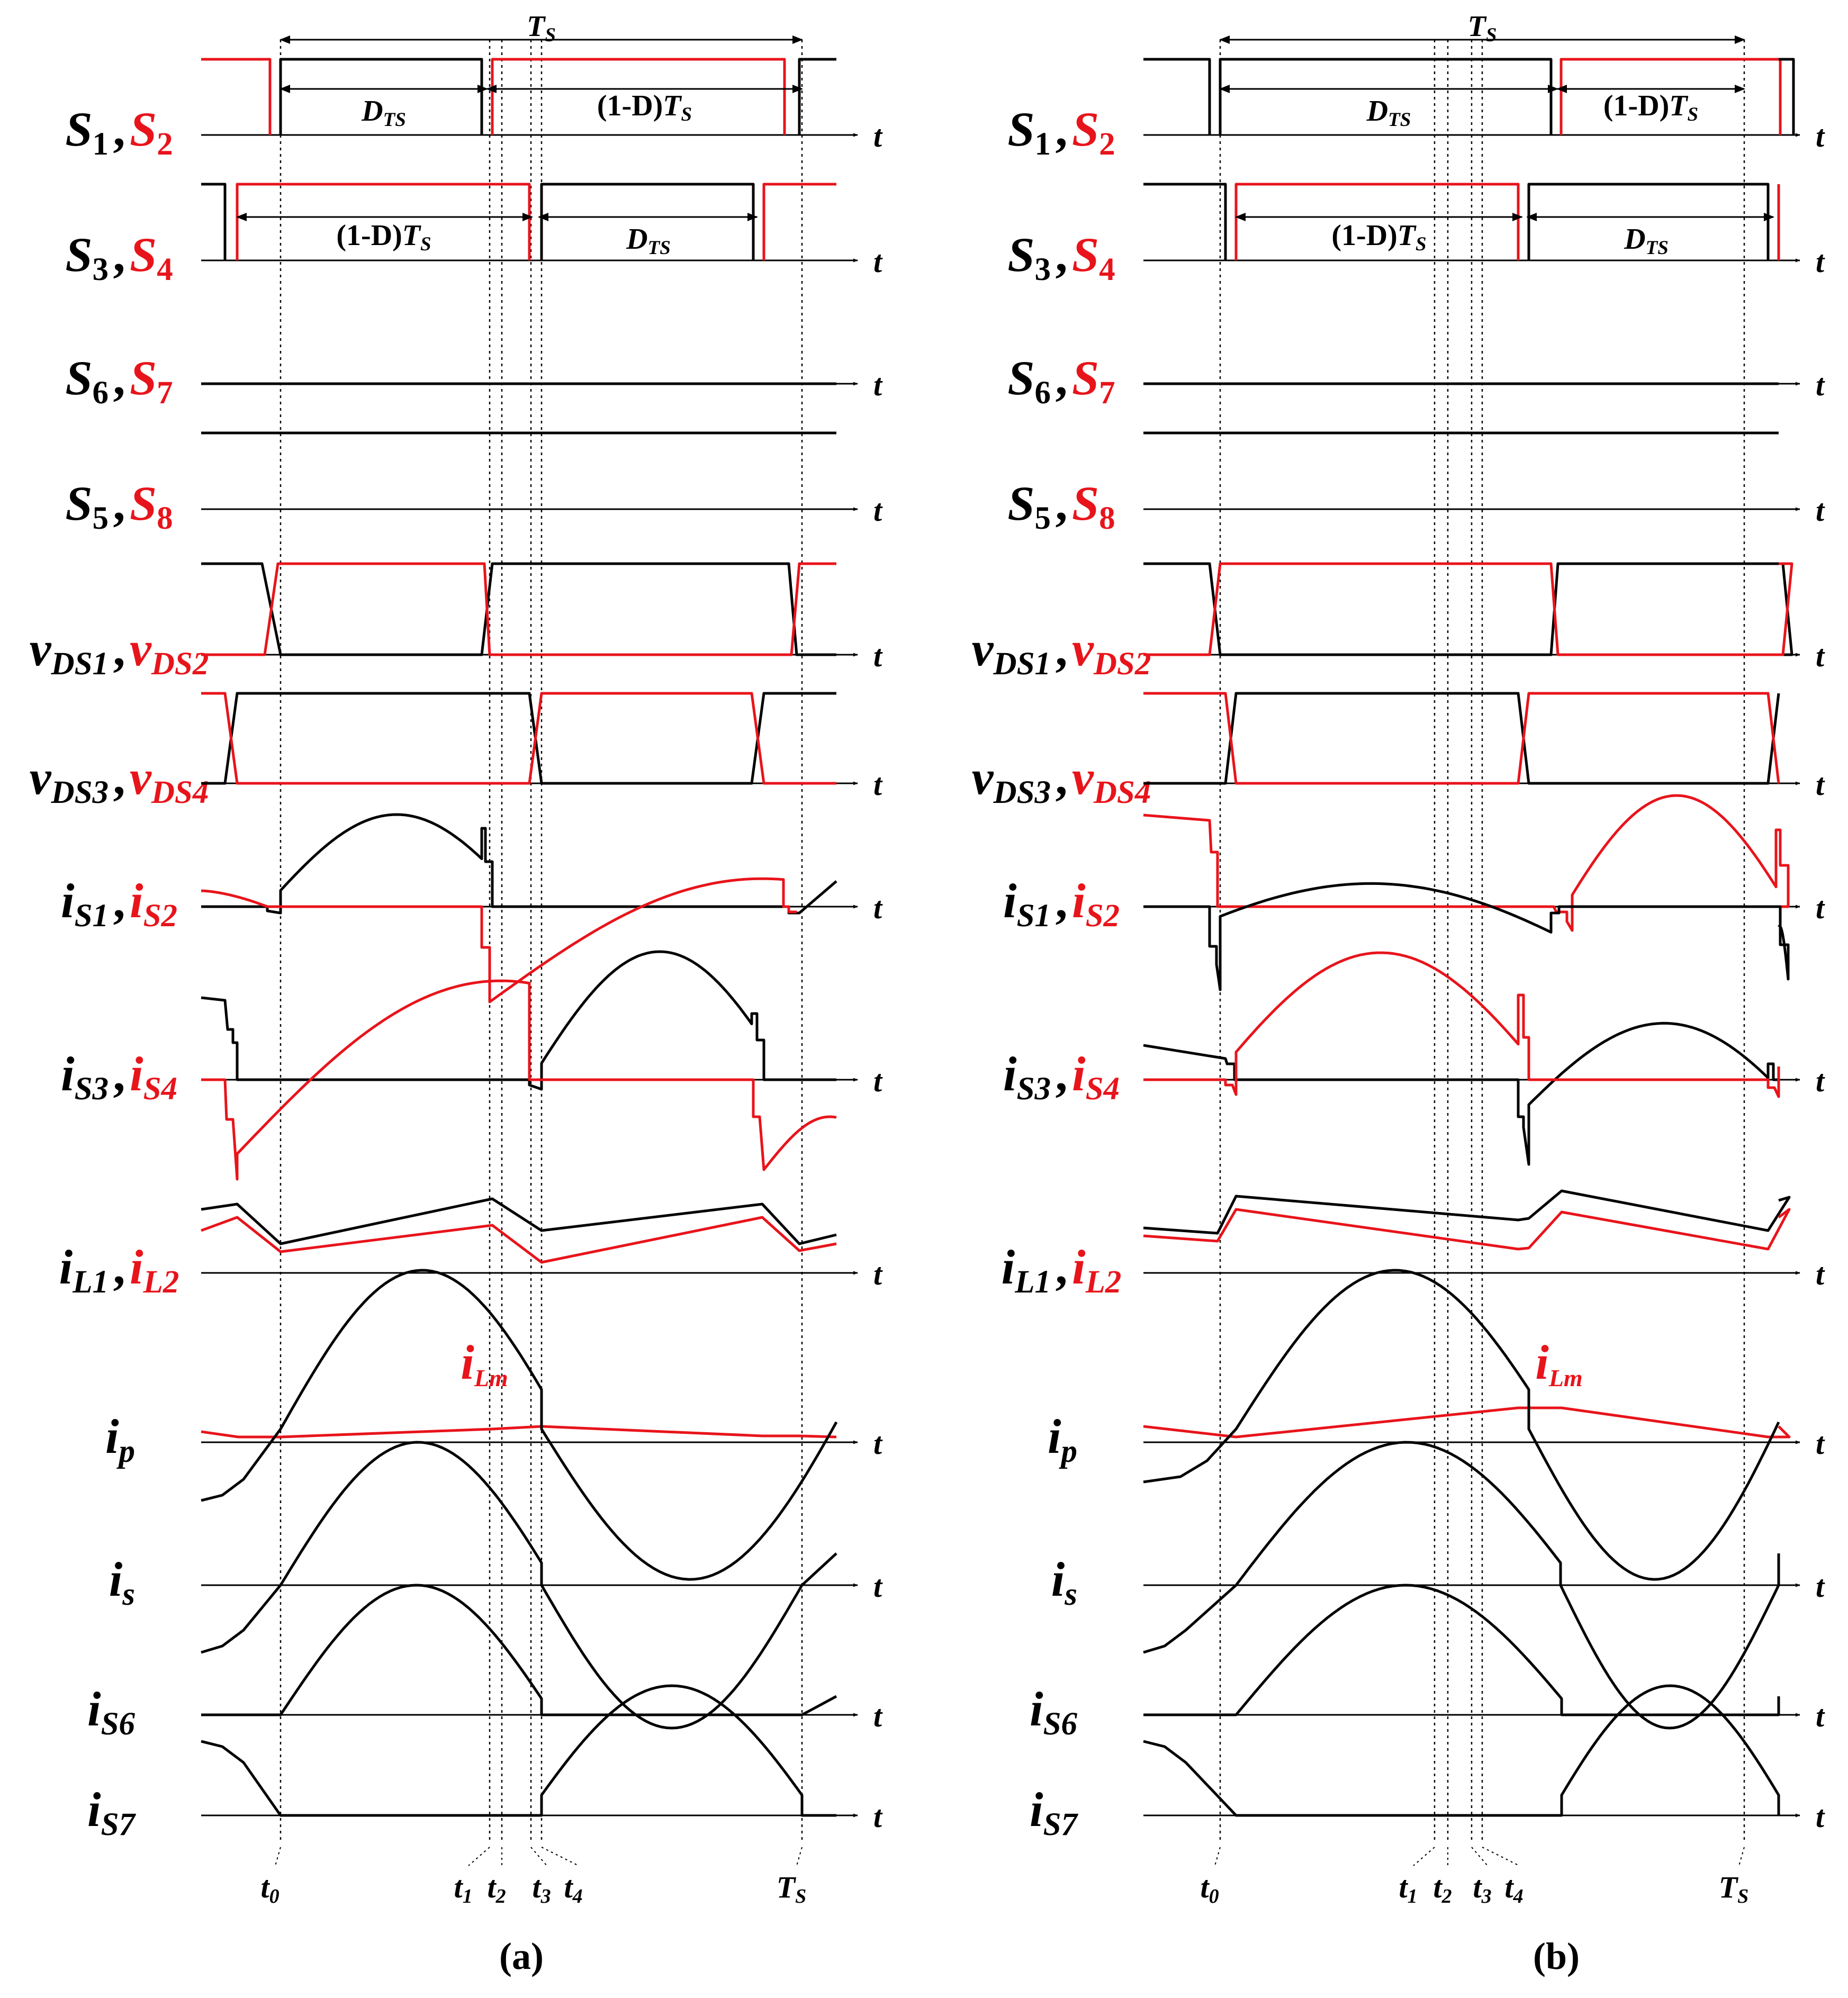 Image resolution: width=1848 pixels, height=1998 pixels. I want to click on waveform-ilm, so click(519, 1432).